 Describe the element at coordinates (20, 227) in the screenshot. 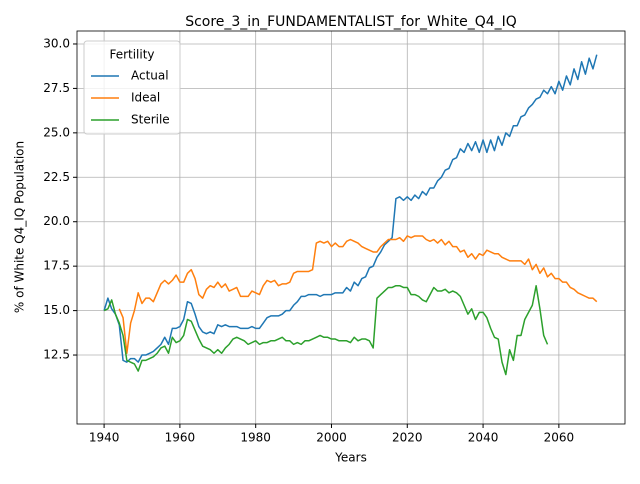

I see `y-axis-label: % of White Q4_IQ Population` at that location.